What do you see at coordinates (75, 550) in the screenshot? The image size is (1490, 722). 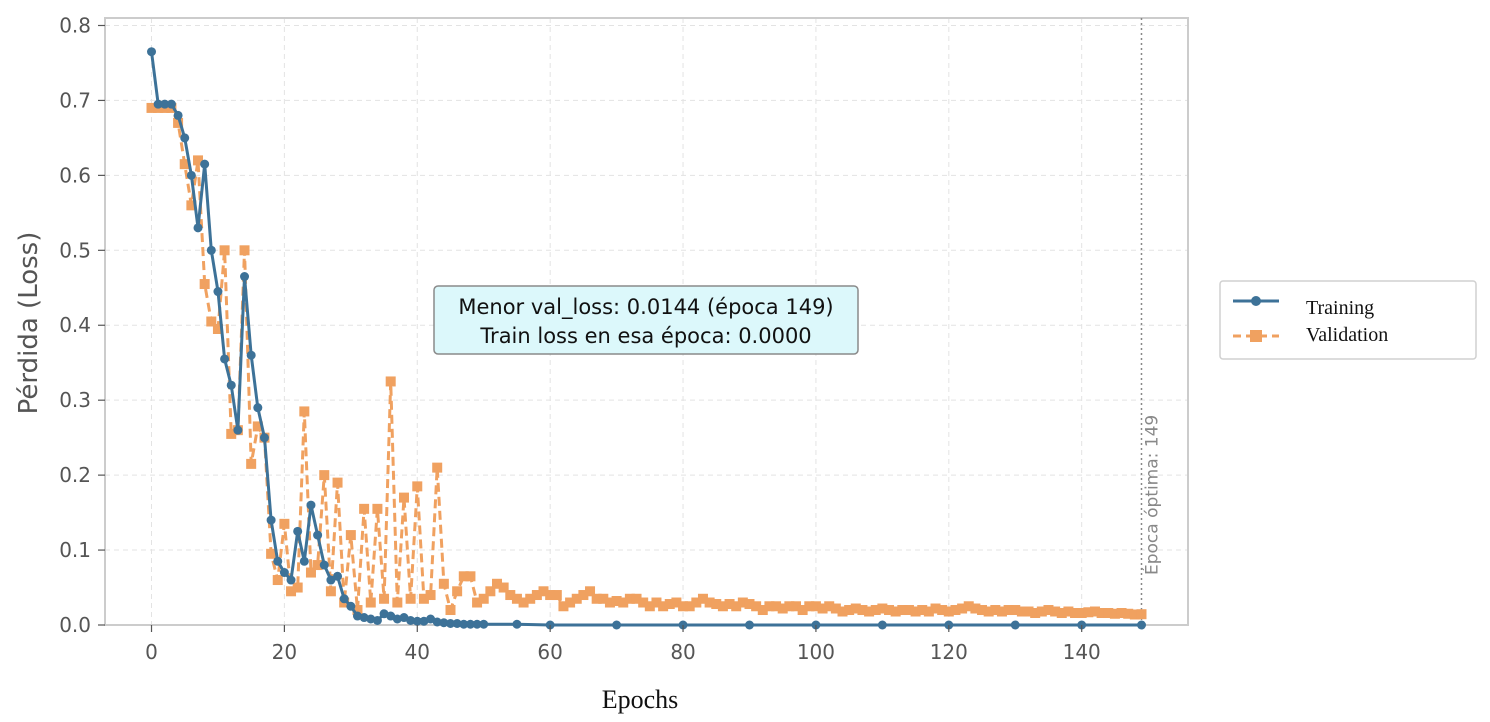 I see `y-tick-label: 0.1` at bounding box center [75, 550].